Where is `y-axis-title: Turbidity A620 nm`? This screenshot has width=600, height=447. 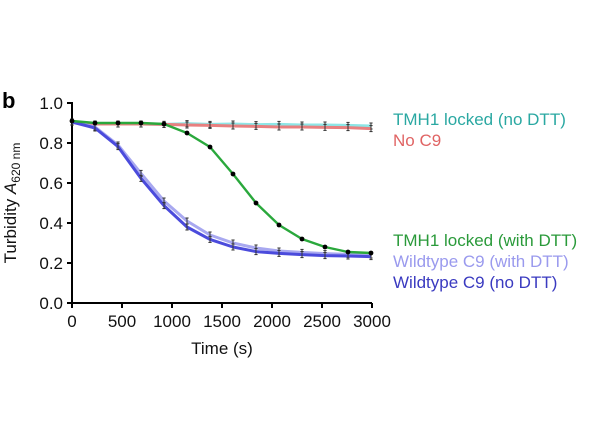
y-axis-title: Turbidity A620 nm is located at coordinates (12, 203).